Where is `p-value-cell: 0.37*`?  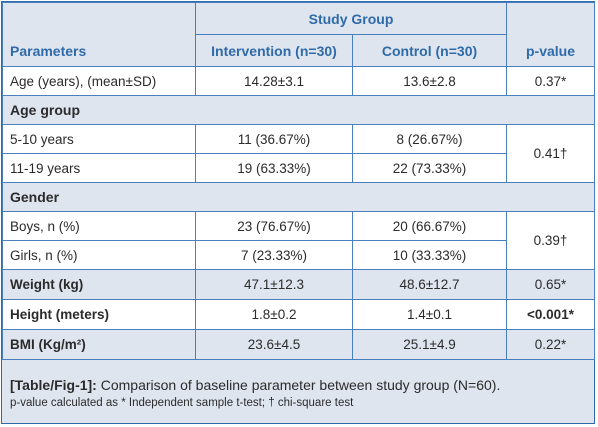
p-value-cell: 0.37* is located at coordinates (550, 81).